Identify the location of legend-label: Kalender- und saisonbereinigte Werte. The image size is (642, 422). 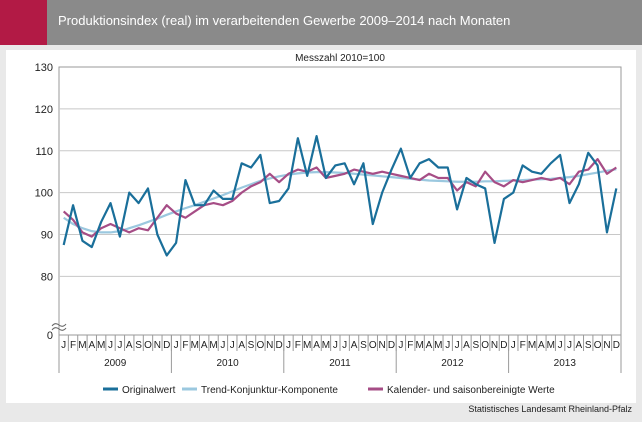
(471, 390).